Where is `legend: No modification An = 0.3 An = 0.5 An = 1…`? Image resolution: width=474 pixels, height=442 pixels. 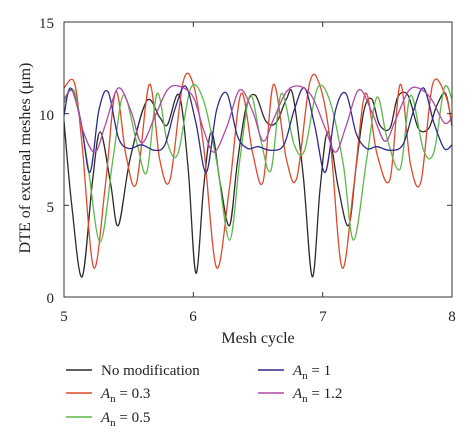 legend: No modification An = 0.3 An = 0.5 An = 1… is located at coordinates (204, 396).